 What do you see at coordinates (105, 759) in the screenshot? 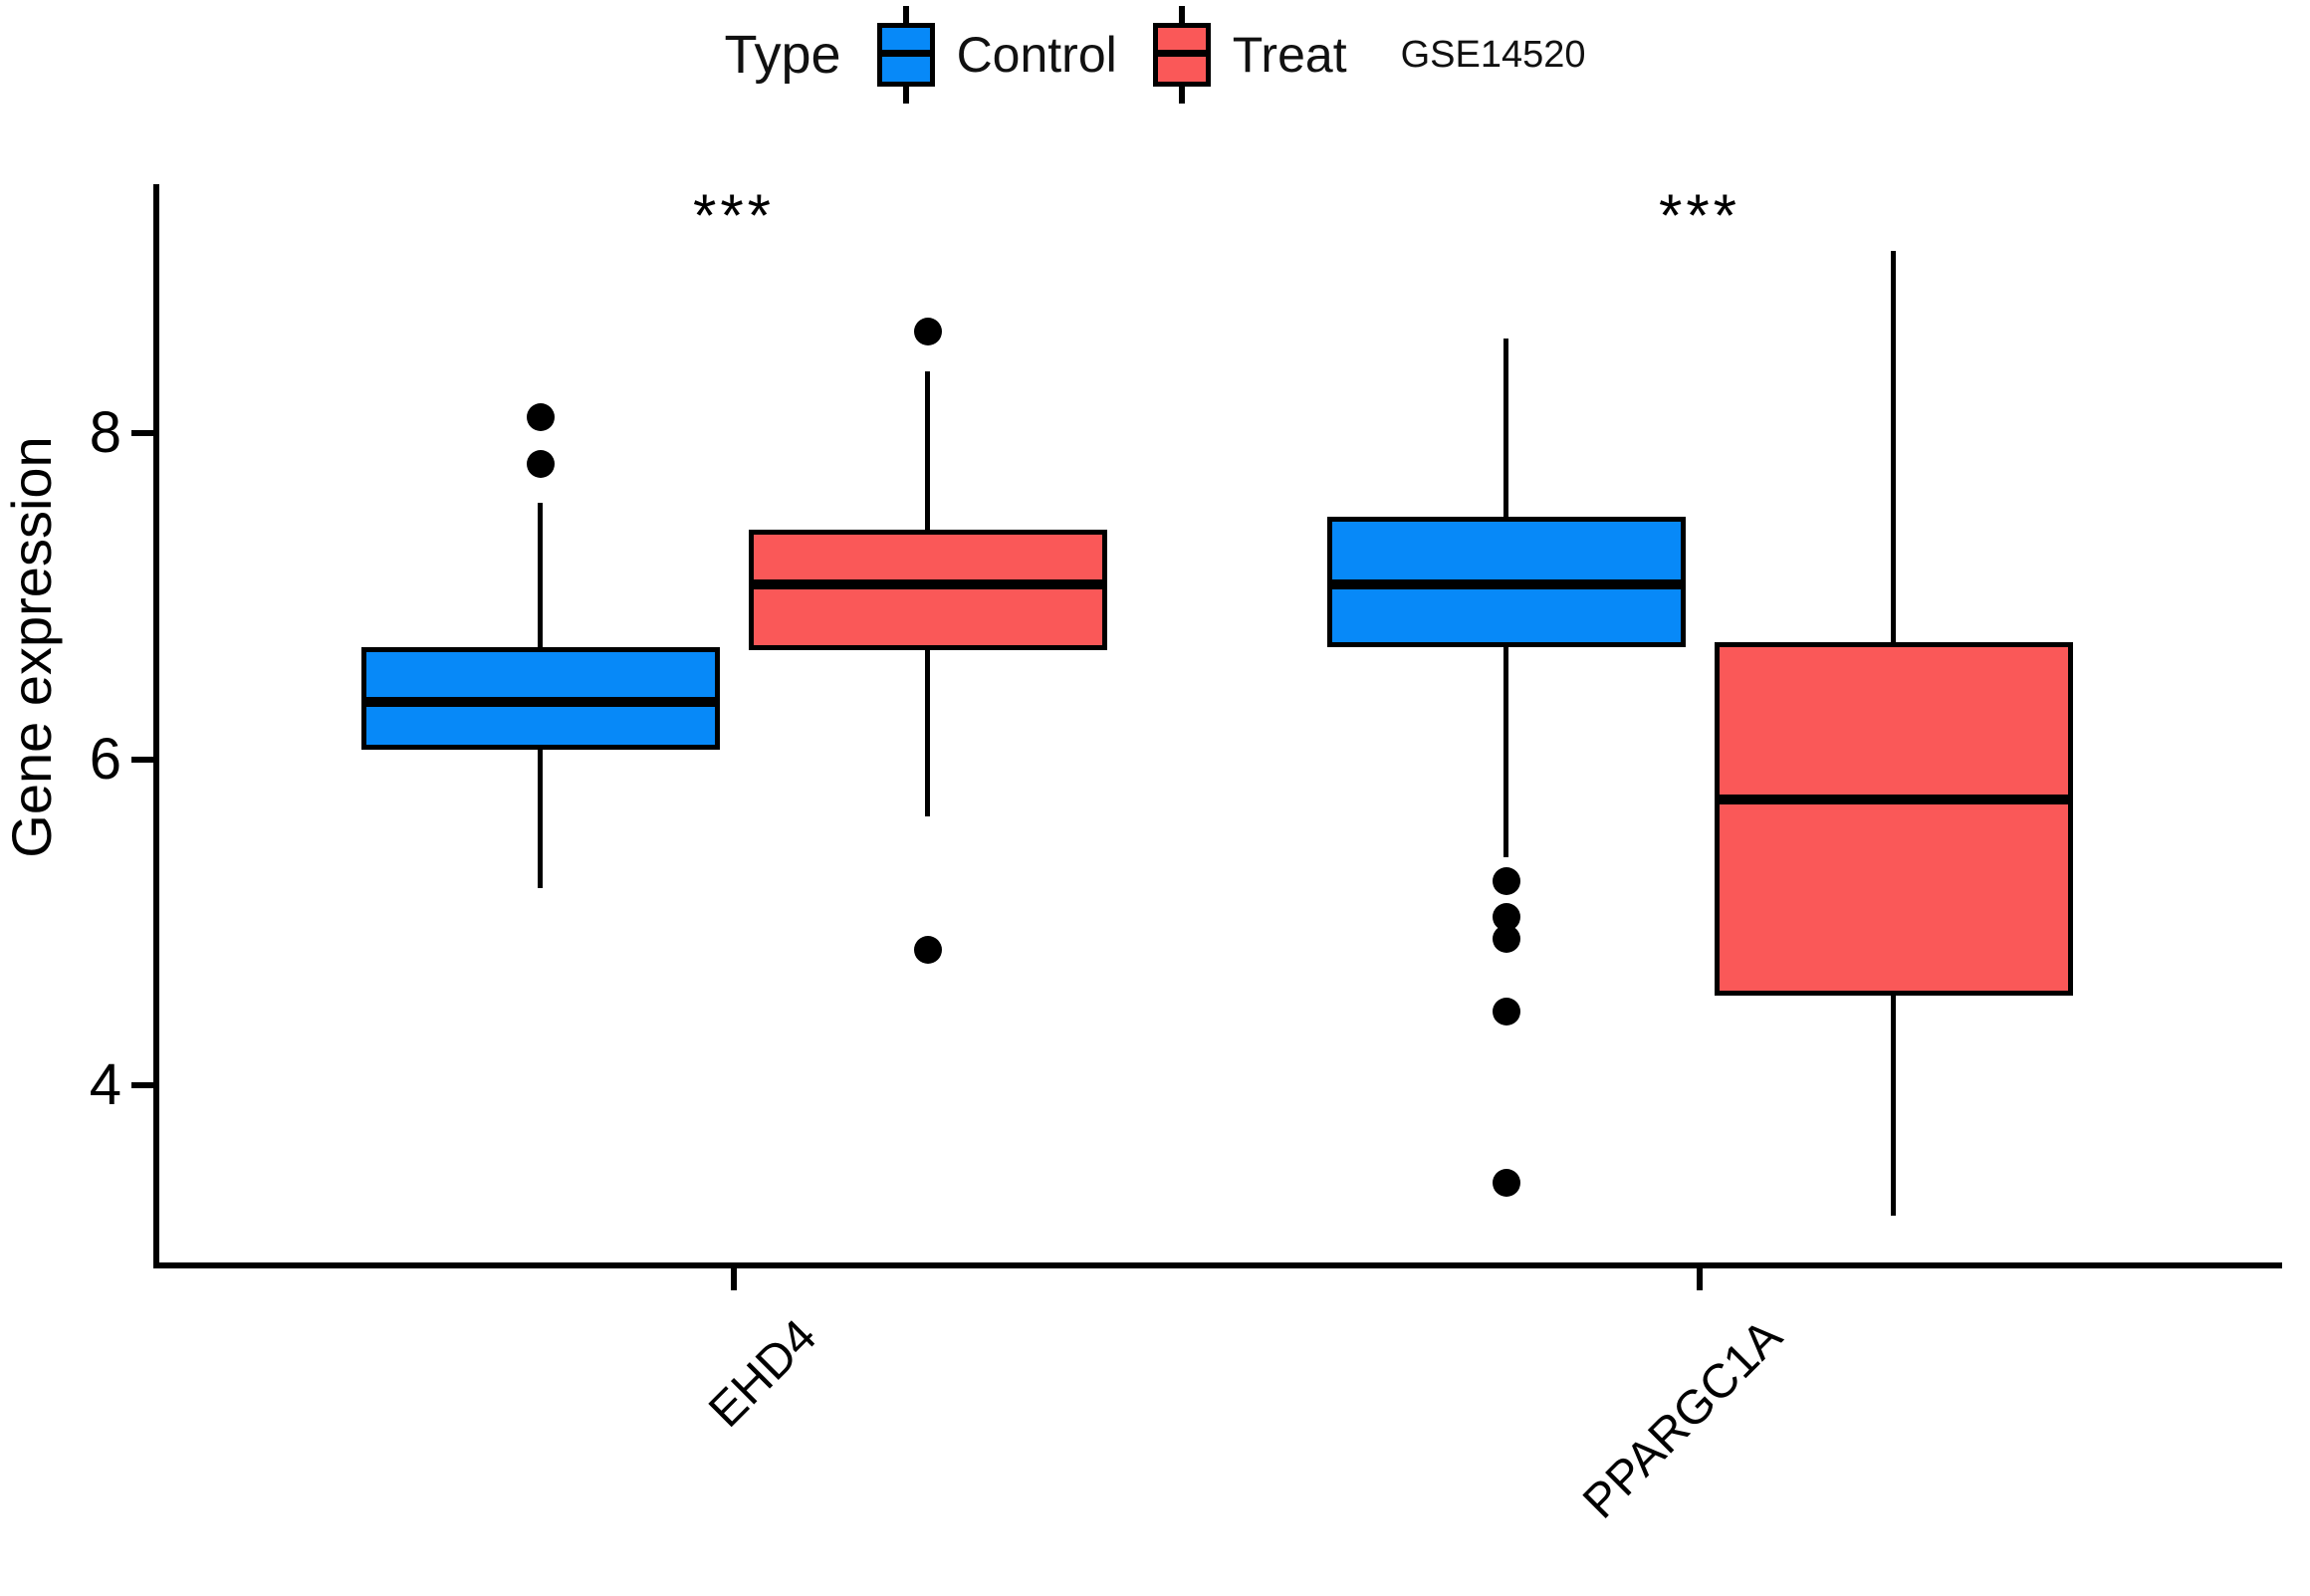
I see `y-tick-label-6: 6` at bounding box center [105, 759].